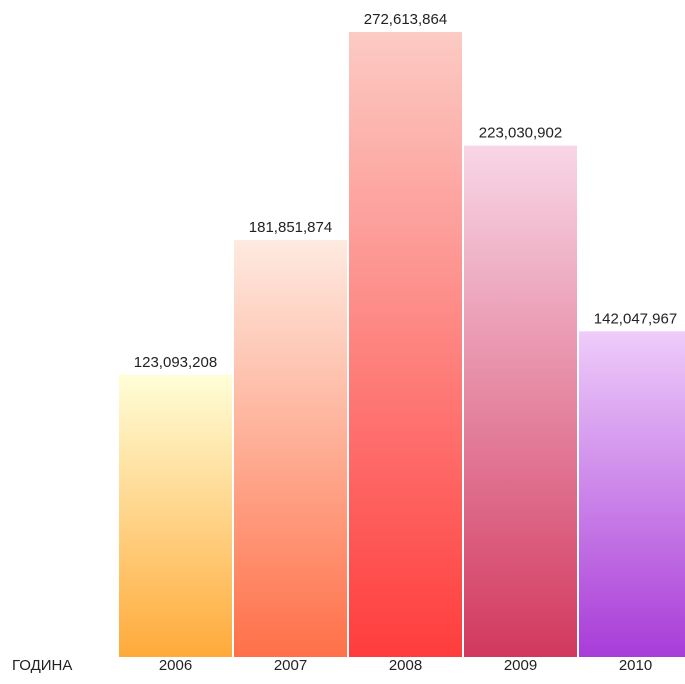  What do you see at coordinates (175, 362) in the screenshot?
I see `value-label-2006: 123,093,208` at bounding box center [175, 362].